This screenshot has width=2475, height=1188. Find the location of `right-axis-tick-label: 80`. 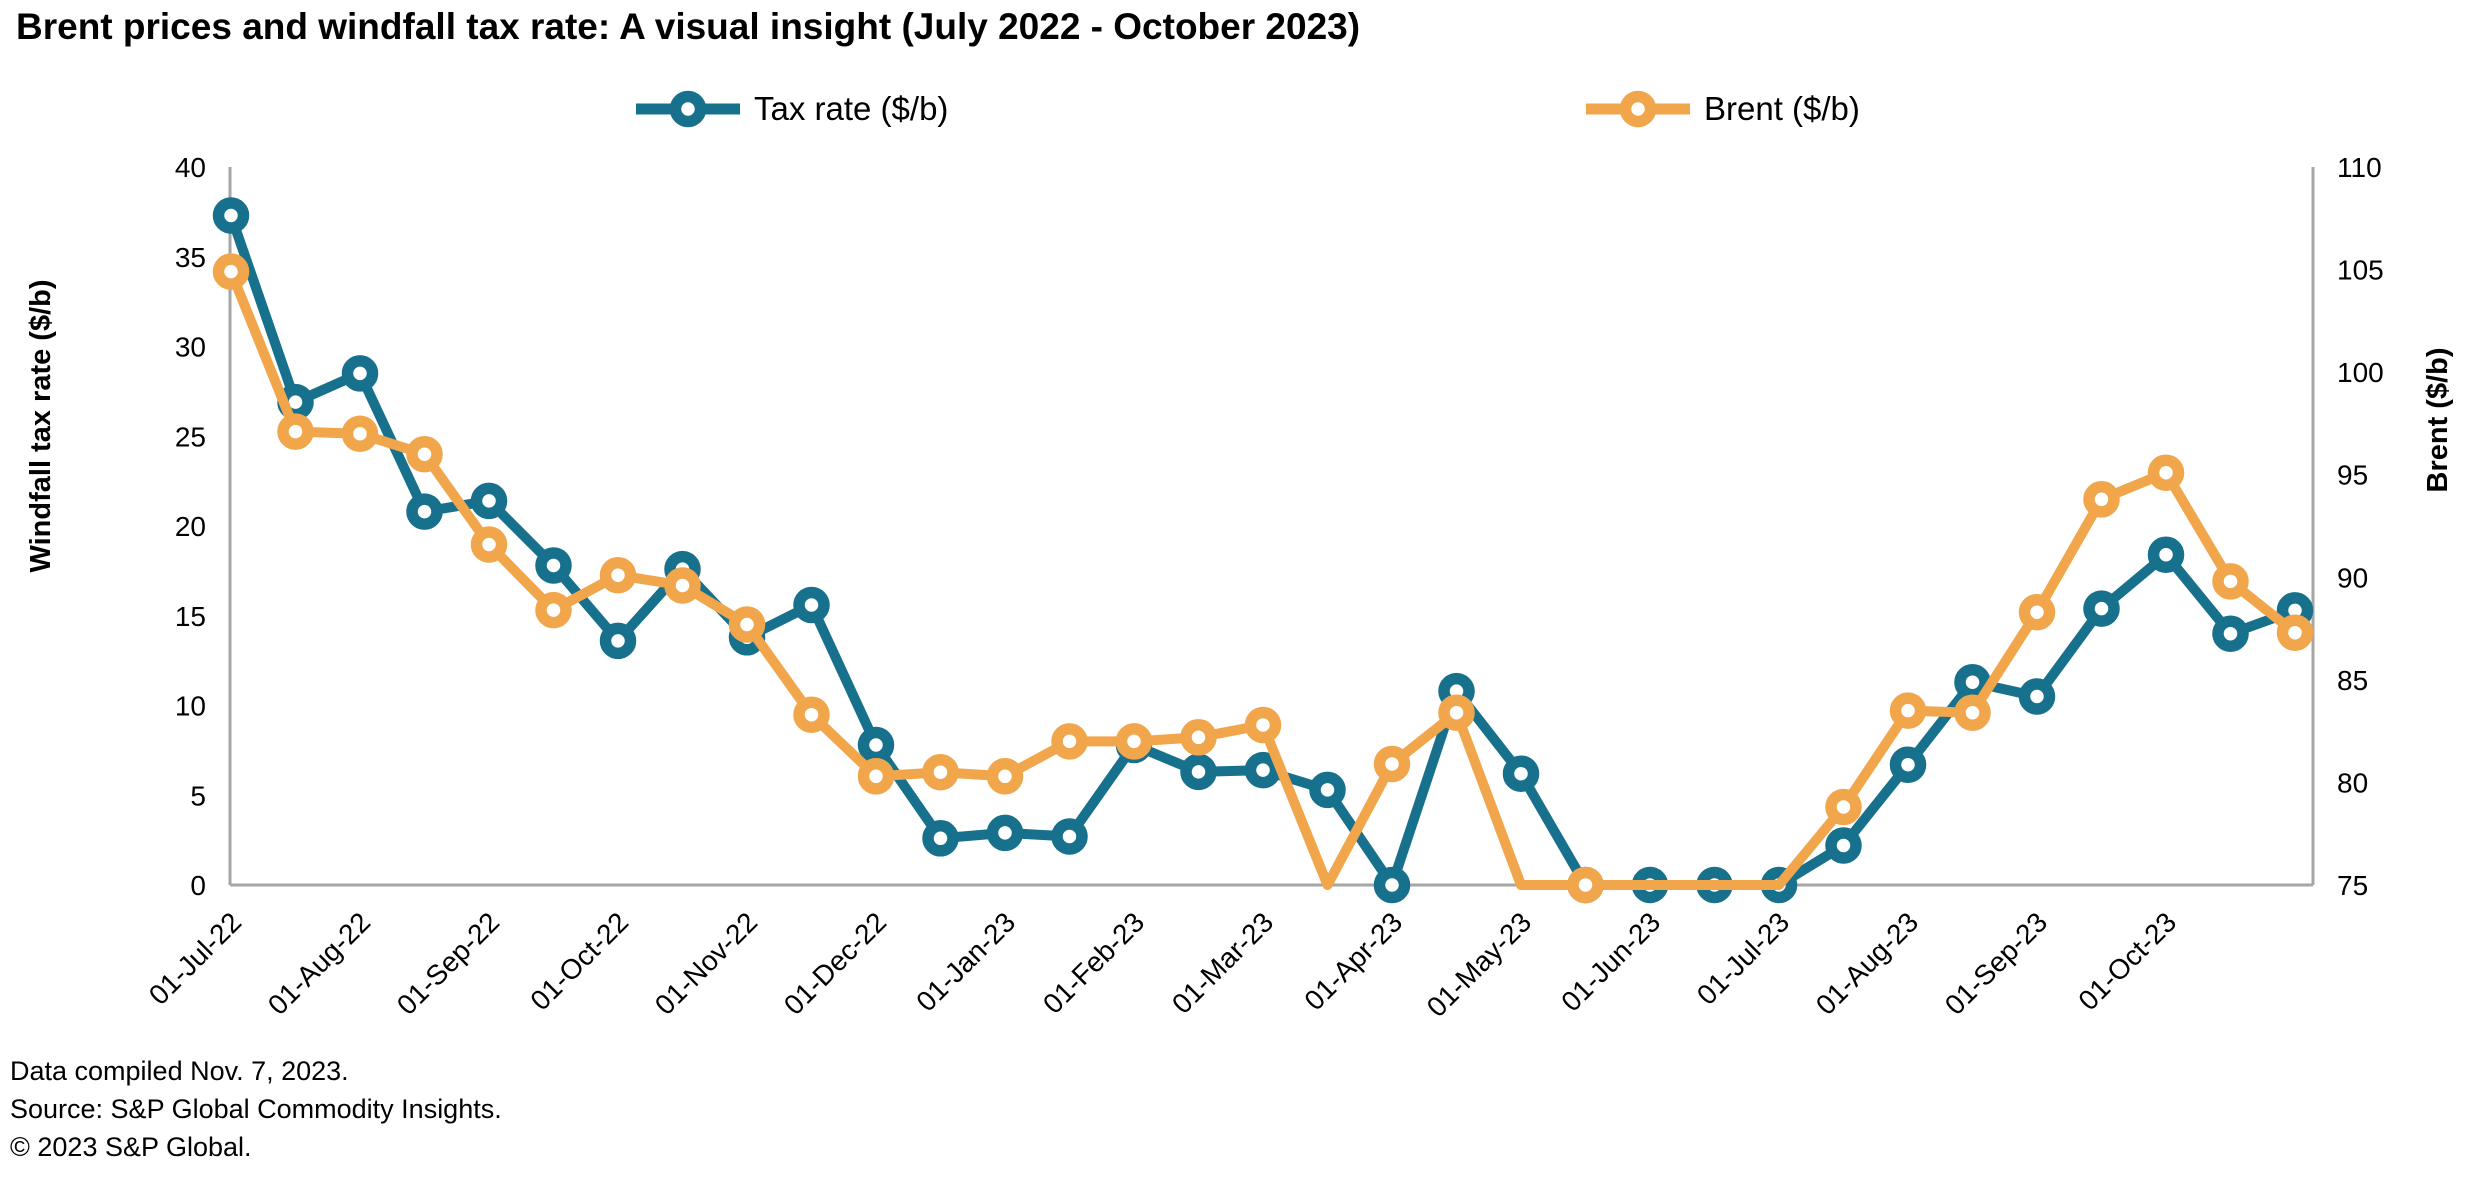

right-axis-tick-label: 80 is located at coordinates (2352, 782).